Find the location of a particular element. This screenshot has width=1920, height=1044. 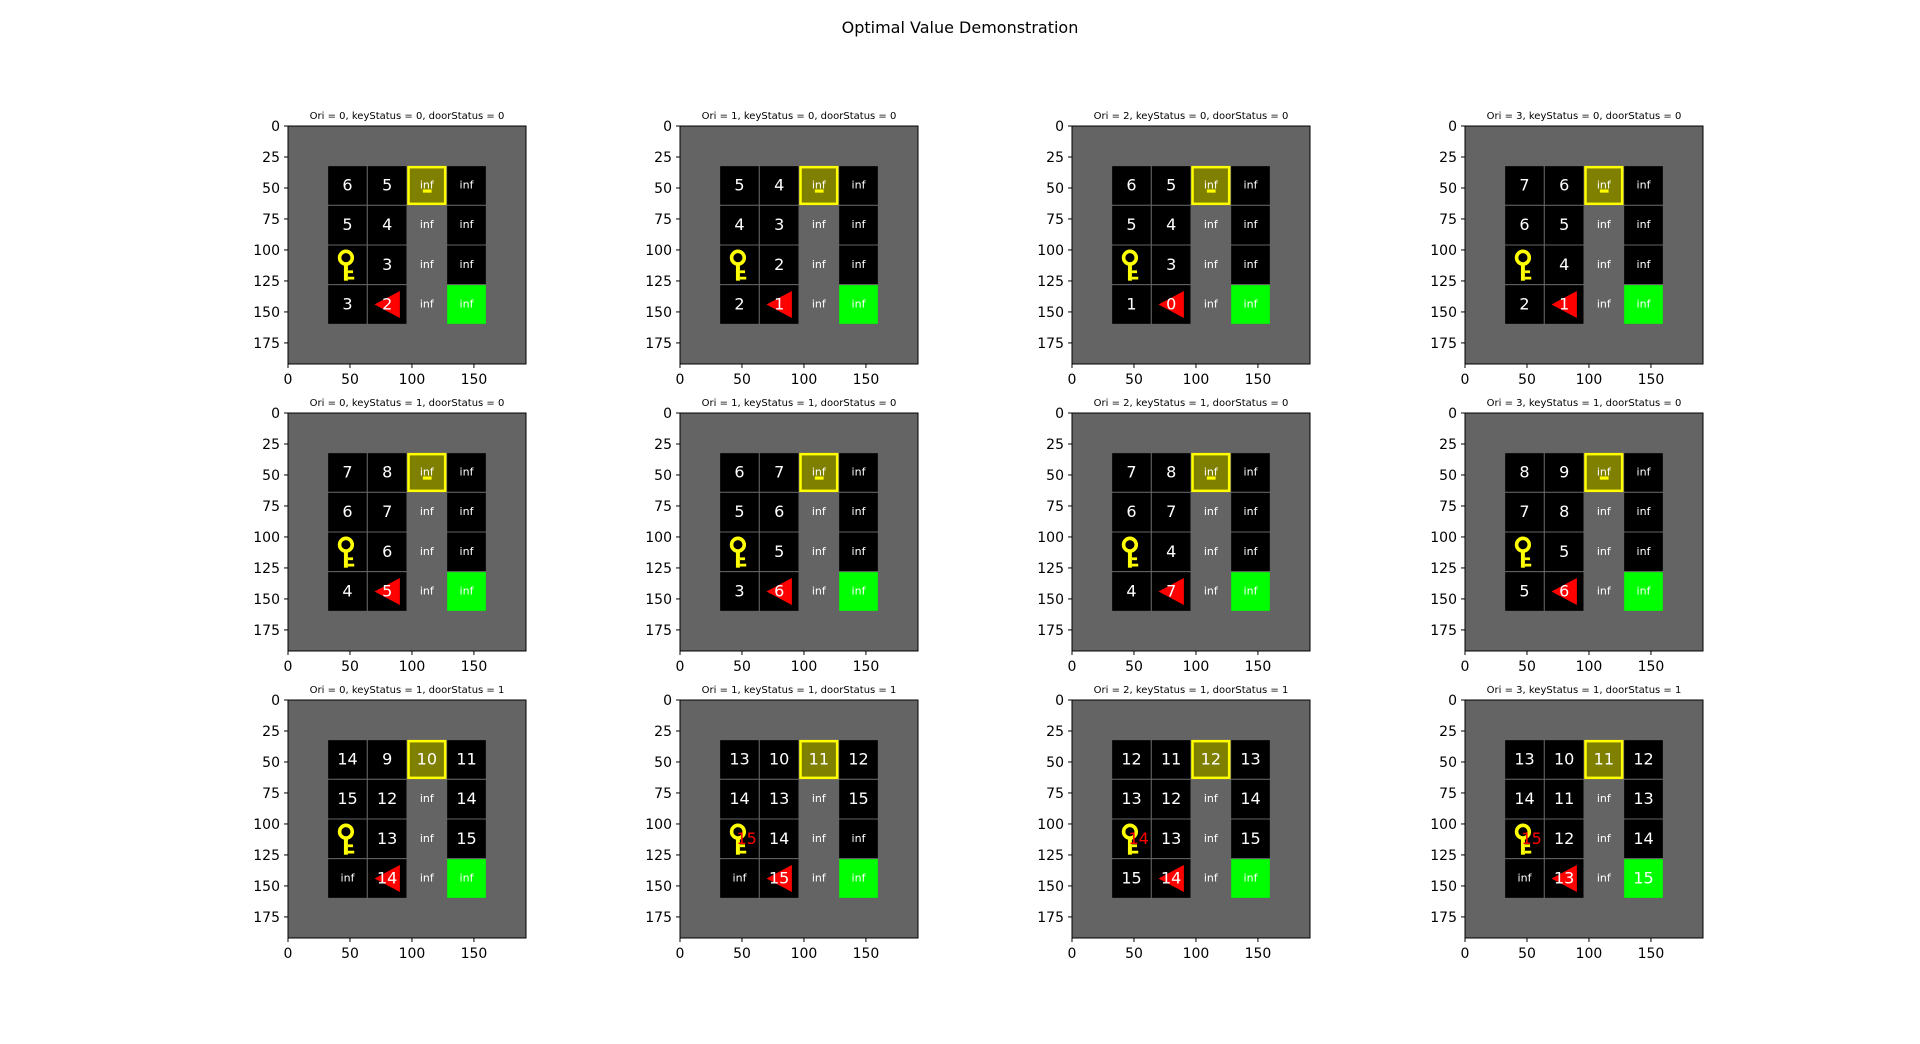

y-tick-label: 100 is located at coordinates (658, 825).